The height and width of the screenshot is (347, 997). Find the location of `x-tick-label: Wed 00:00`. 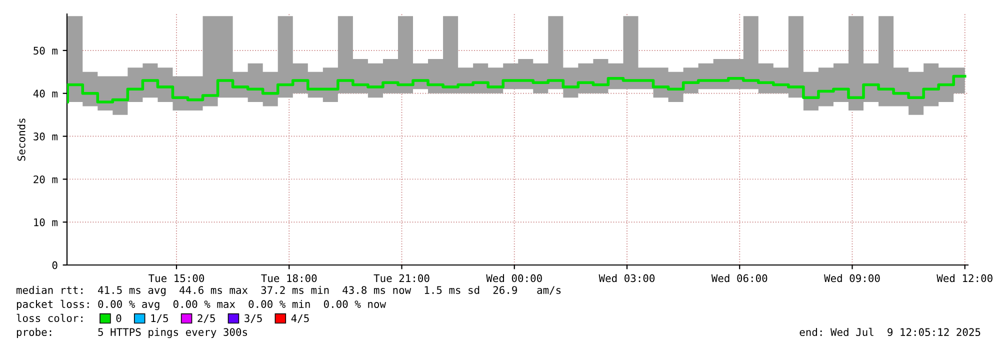

x-tick-label: Wed 00:00 is located at coordinates (514, 278).